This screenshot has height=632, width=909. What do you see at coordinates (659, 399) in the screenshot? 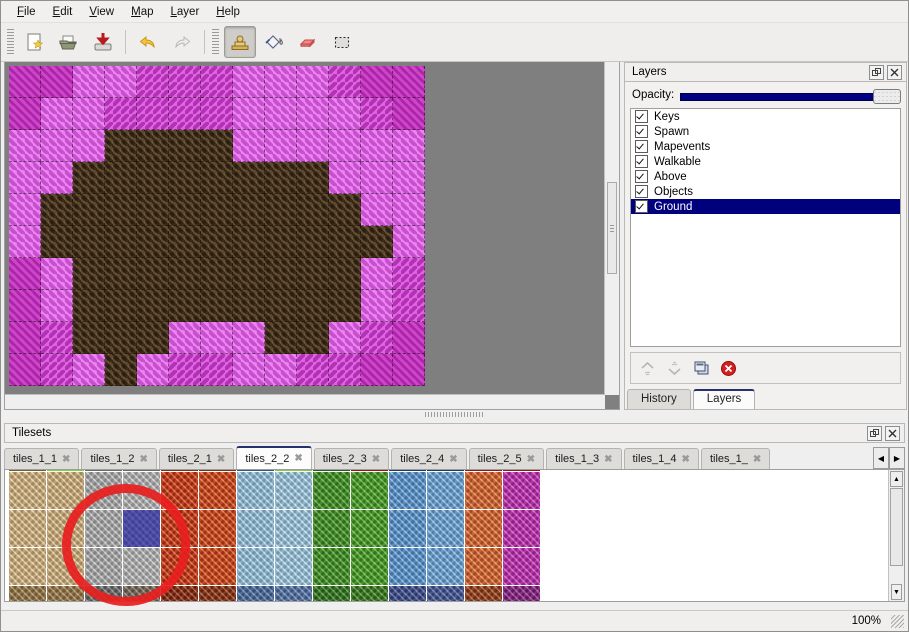
I see `dock-tab-history: History` at bounding box center [659, 399].